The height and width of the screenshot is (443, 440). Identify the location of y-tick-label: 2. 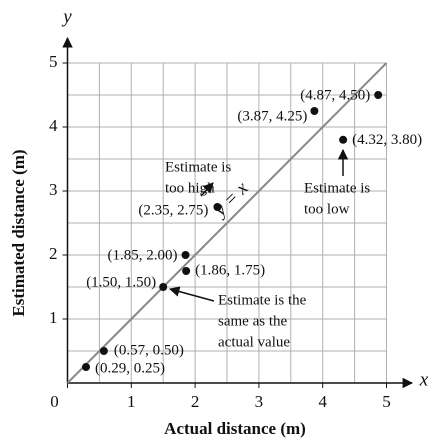
(53, 253).